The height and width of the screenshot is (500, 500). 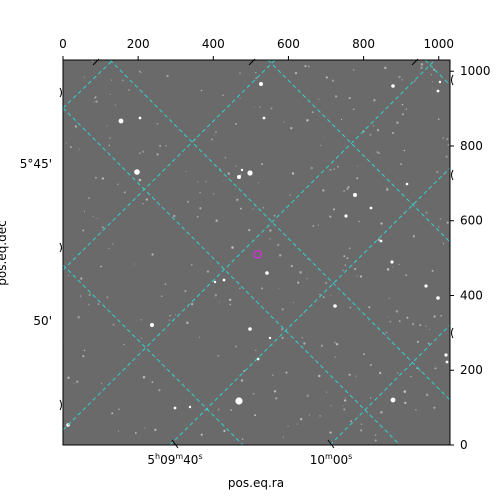 I want to click on dec-tick-label: 50', so click(x=42, y=321).